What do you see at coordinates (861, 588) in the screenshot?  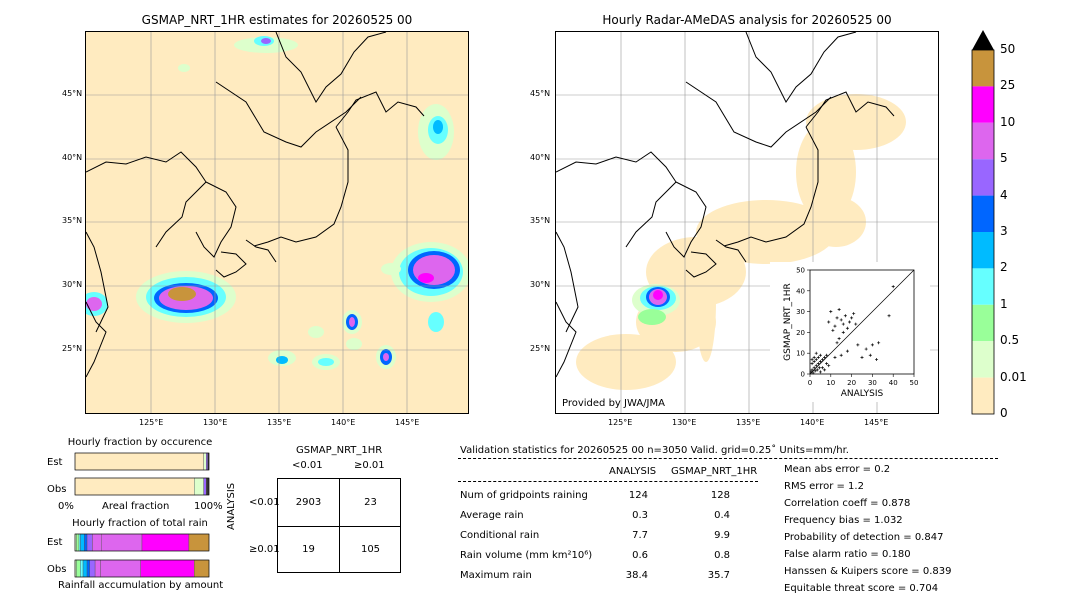 I see `score-ets: Equitable threat score = 0.704` at bounding box center [861, 588].